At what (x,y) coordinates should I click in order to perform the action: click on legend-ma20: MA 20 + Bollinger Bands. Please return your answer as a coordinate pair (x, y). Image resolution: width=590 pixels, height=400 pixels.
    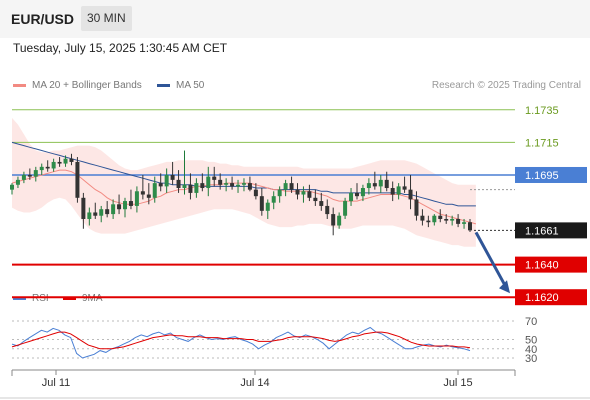
    Looking at the image, I should click on (77, 85).